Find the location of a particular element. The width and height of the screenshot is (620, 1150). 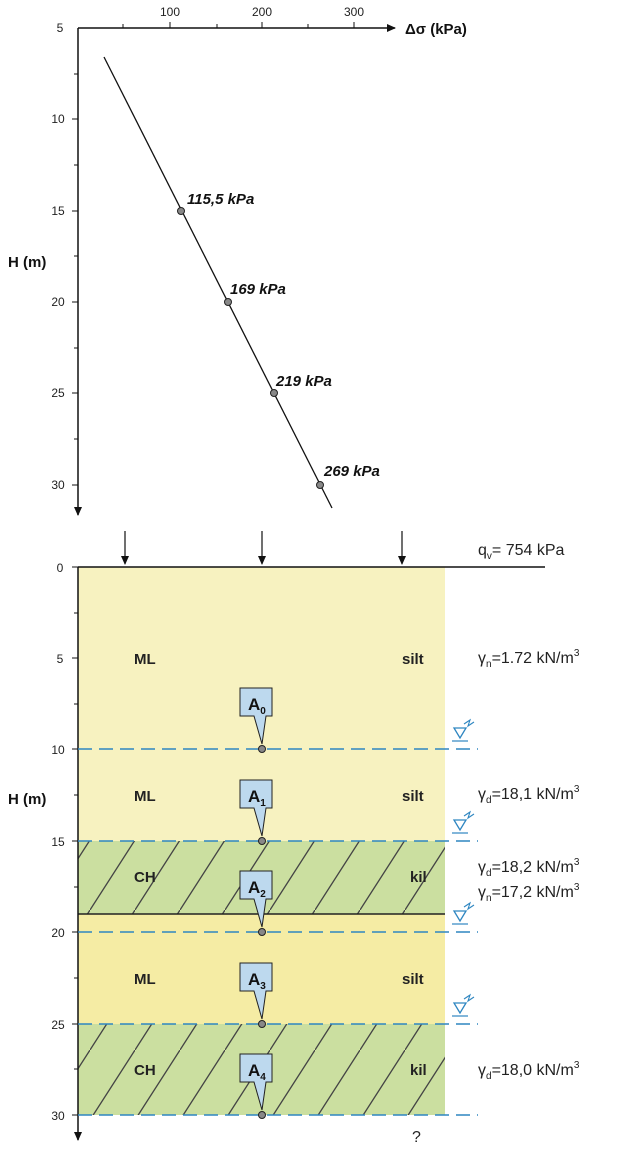

point-label: A1 is located at coordinates (257, 798).